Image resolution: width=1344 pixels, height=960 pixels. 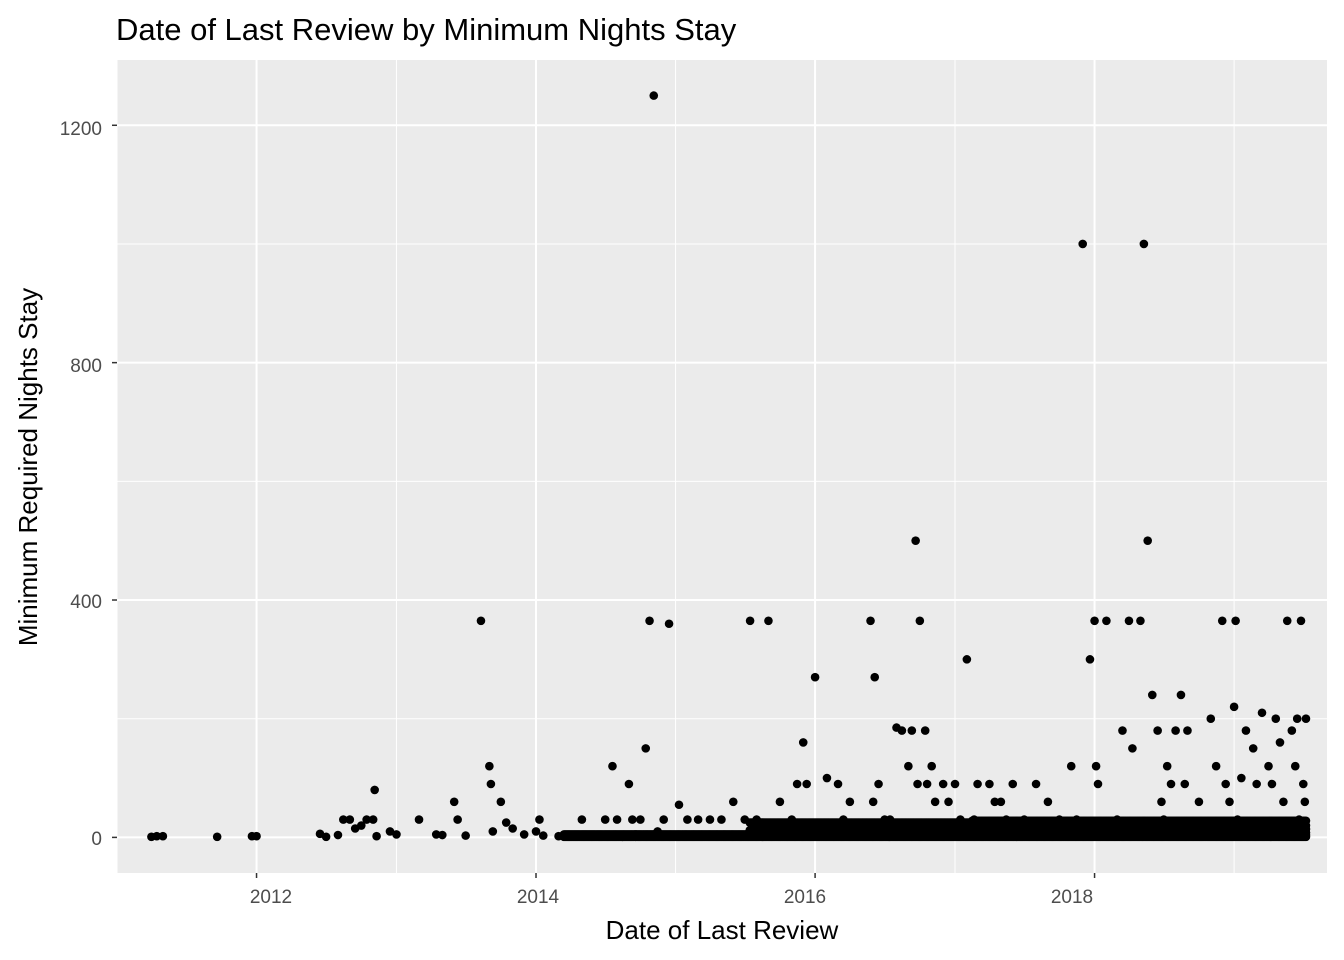 I want to click on x-tick-label-2016: 2016, so click(x=805, y=897).